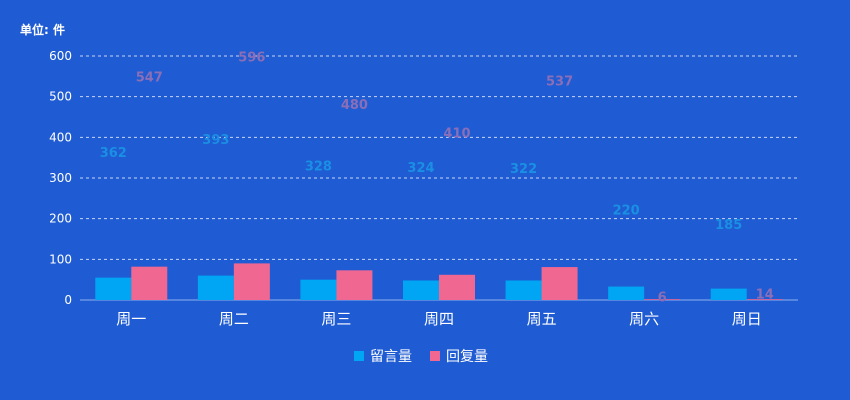  What do you see at coordinates (765, 294) in the screenshot?
I see `data-label: 14` at bounding box center [765, 294].